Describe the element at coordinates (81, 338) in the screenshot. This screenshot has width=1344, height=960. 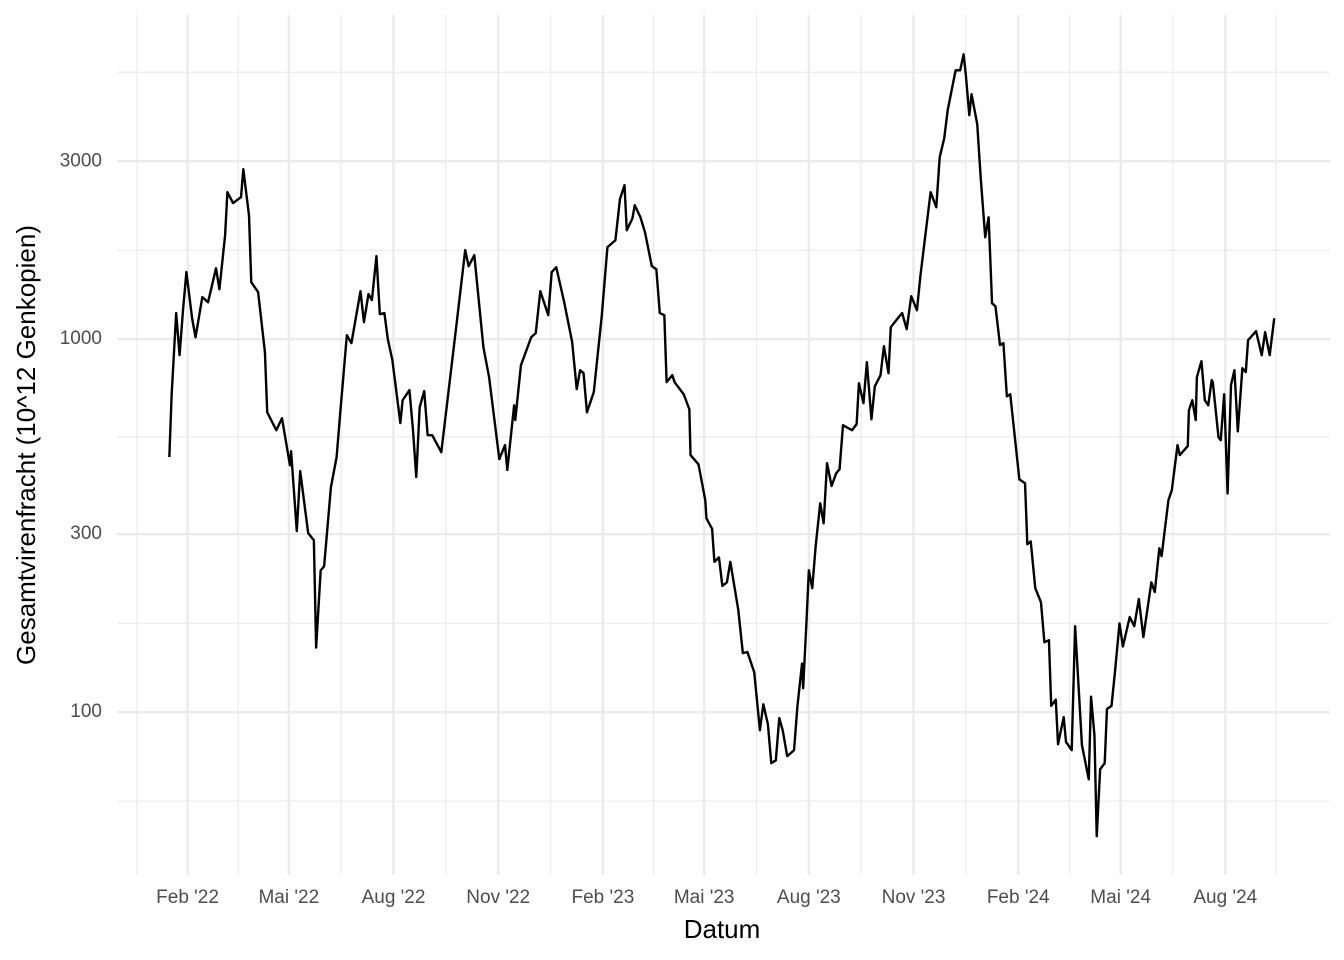
I see `y-tick-label: 1000` at that location.